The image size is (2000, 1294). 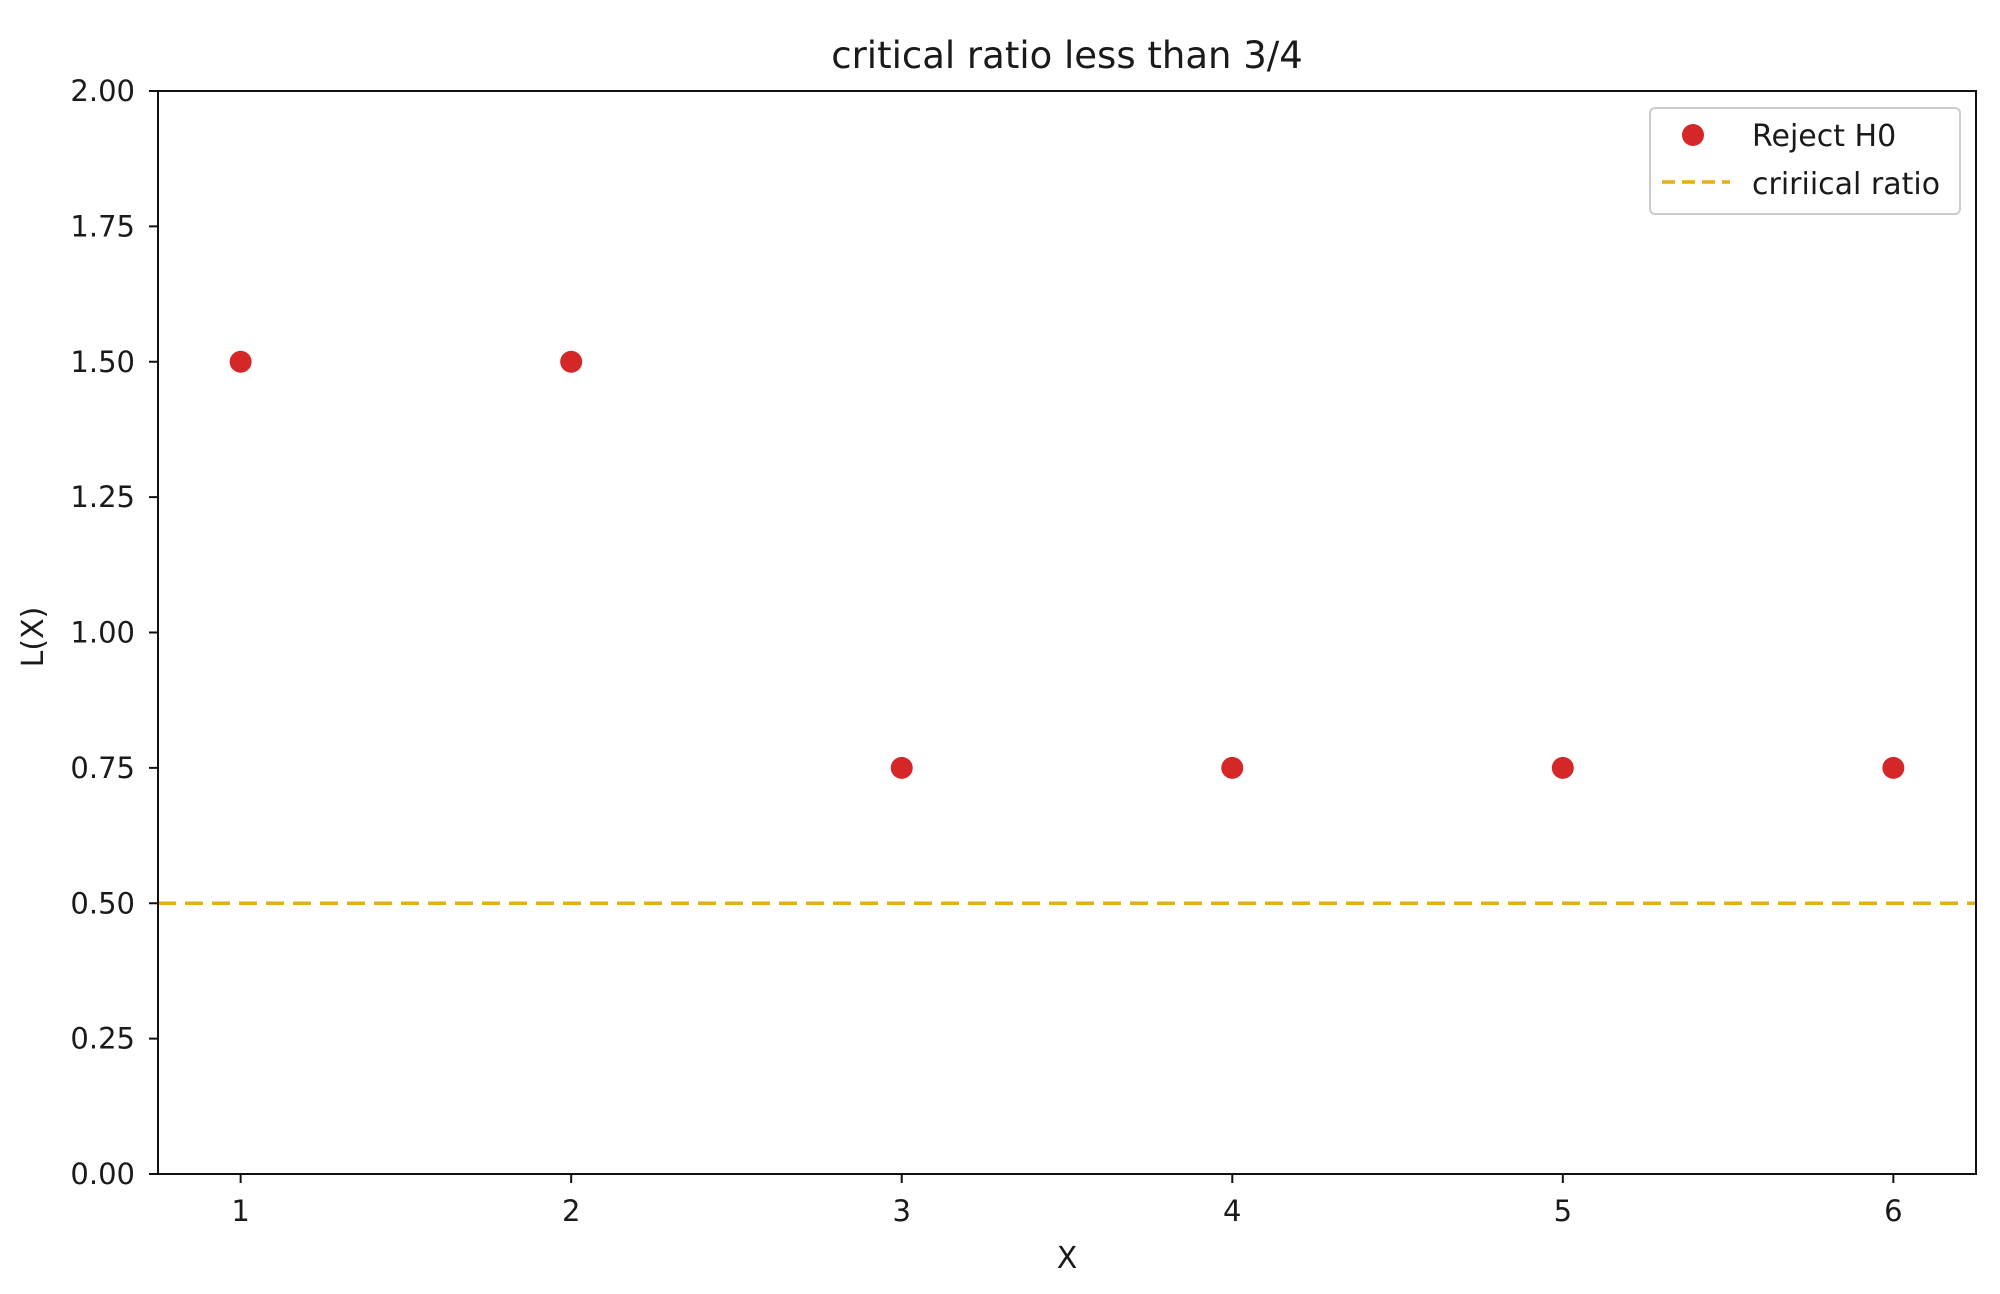 I want to click on legend-box, so click(x=1805, y=161).